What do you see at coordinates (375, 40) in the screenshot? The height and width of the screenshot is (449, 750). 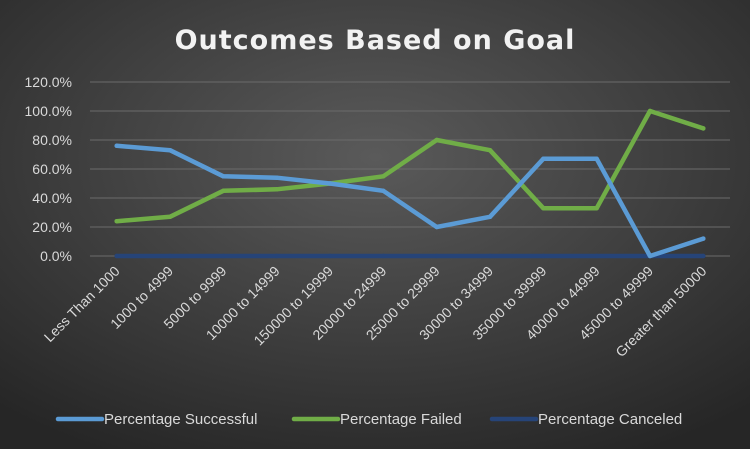 I see `chart-title: Outcomes Based on Goal` at bounding box center [375, 40].